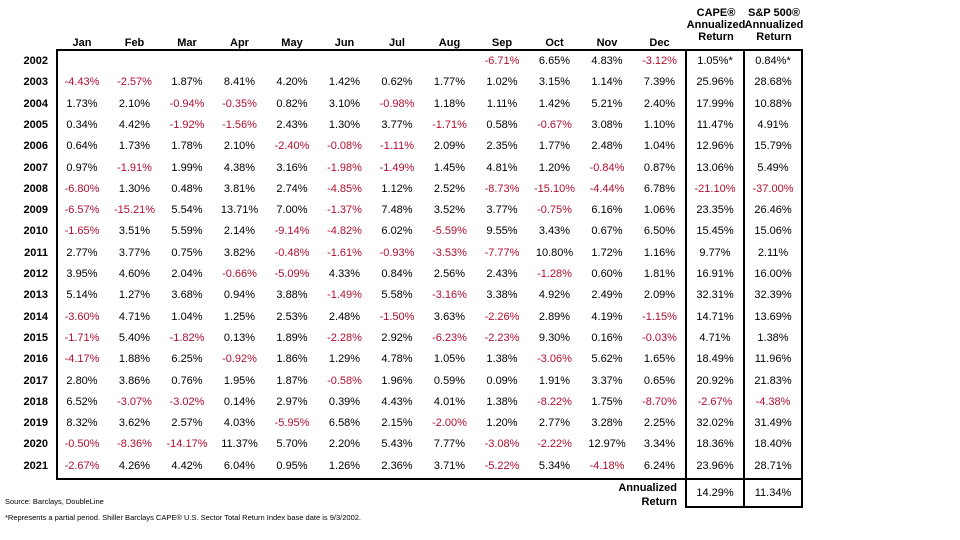 Image resolution: width=960 pixels, height=540 pixels. What do you see at coordinates (134, 103) in the screenshot?
I see `return-cell: 2.10%` at bounding box center [134, 103].